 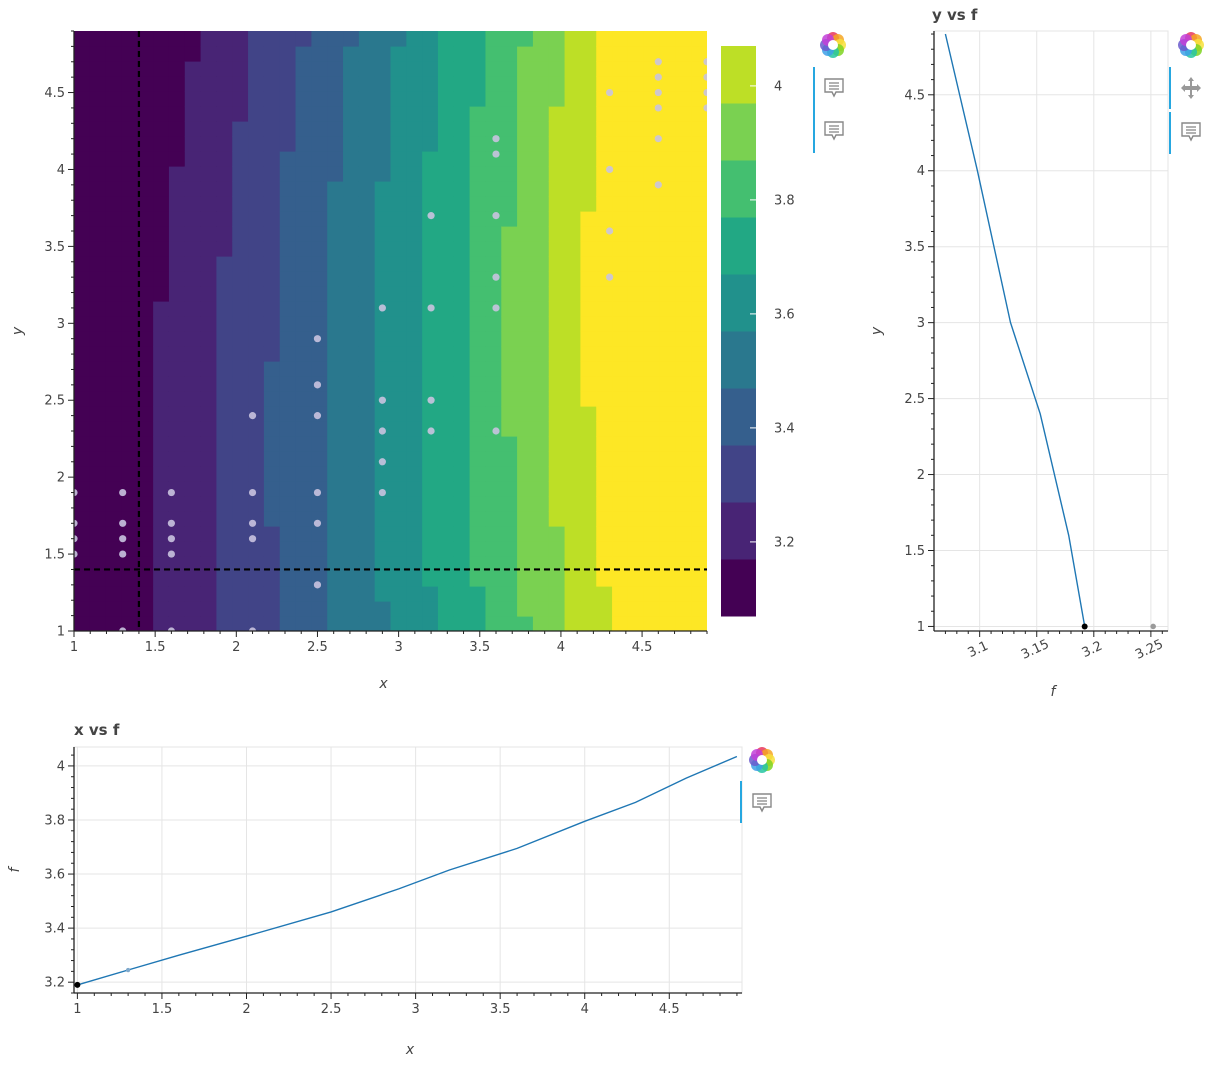 What do you see at coordinates (1092, 650) in the screenshot?
I see `x-tick-label: 3.2` at bounding box center [1092, 650].